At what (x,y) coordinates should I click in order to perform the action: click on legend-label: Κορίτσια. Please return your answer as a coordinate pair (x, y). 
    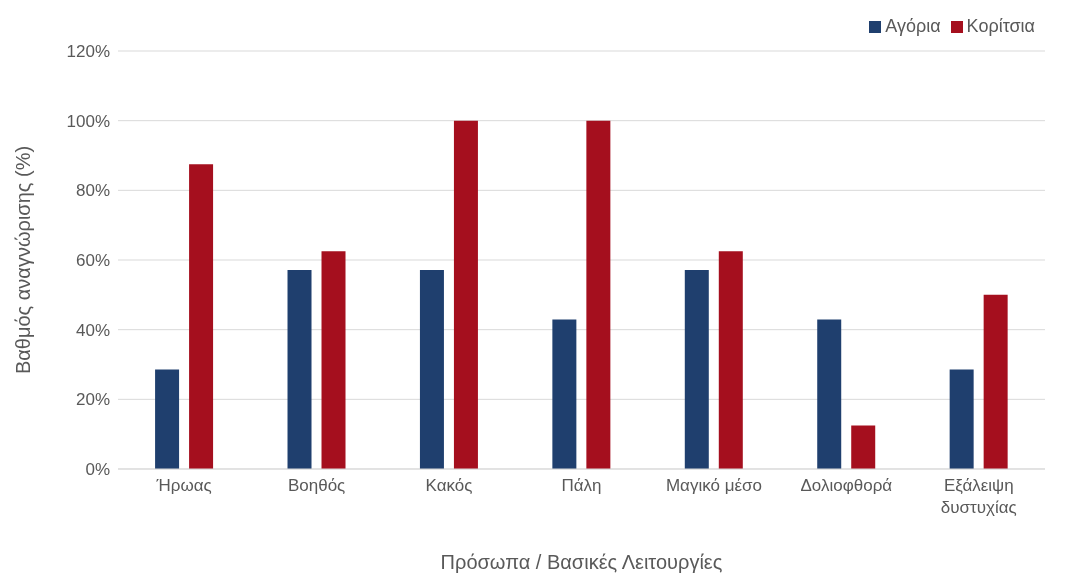
    Looking at the image, I should click on (1000, 26).